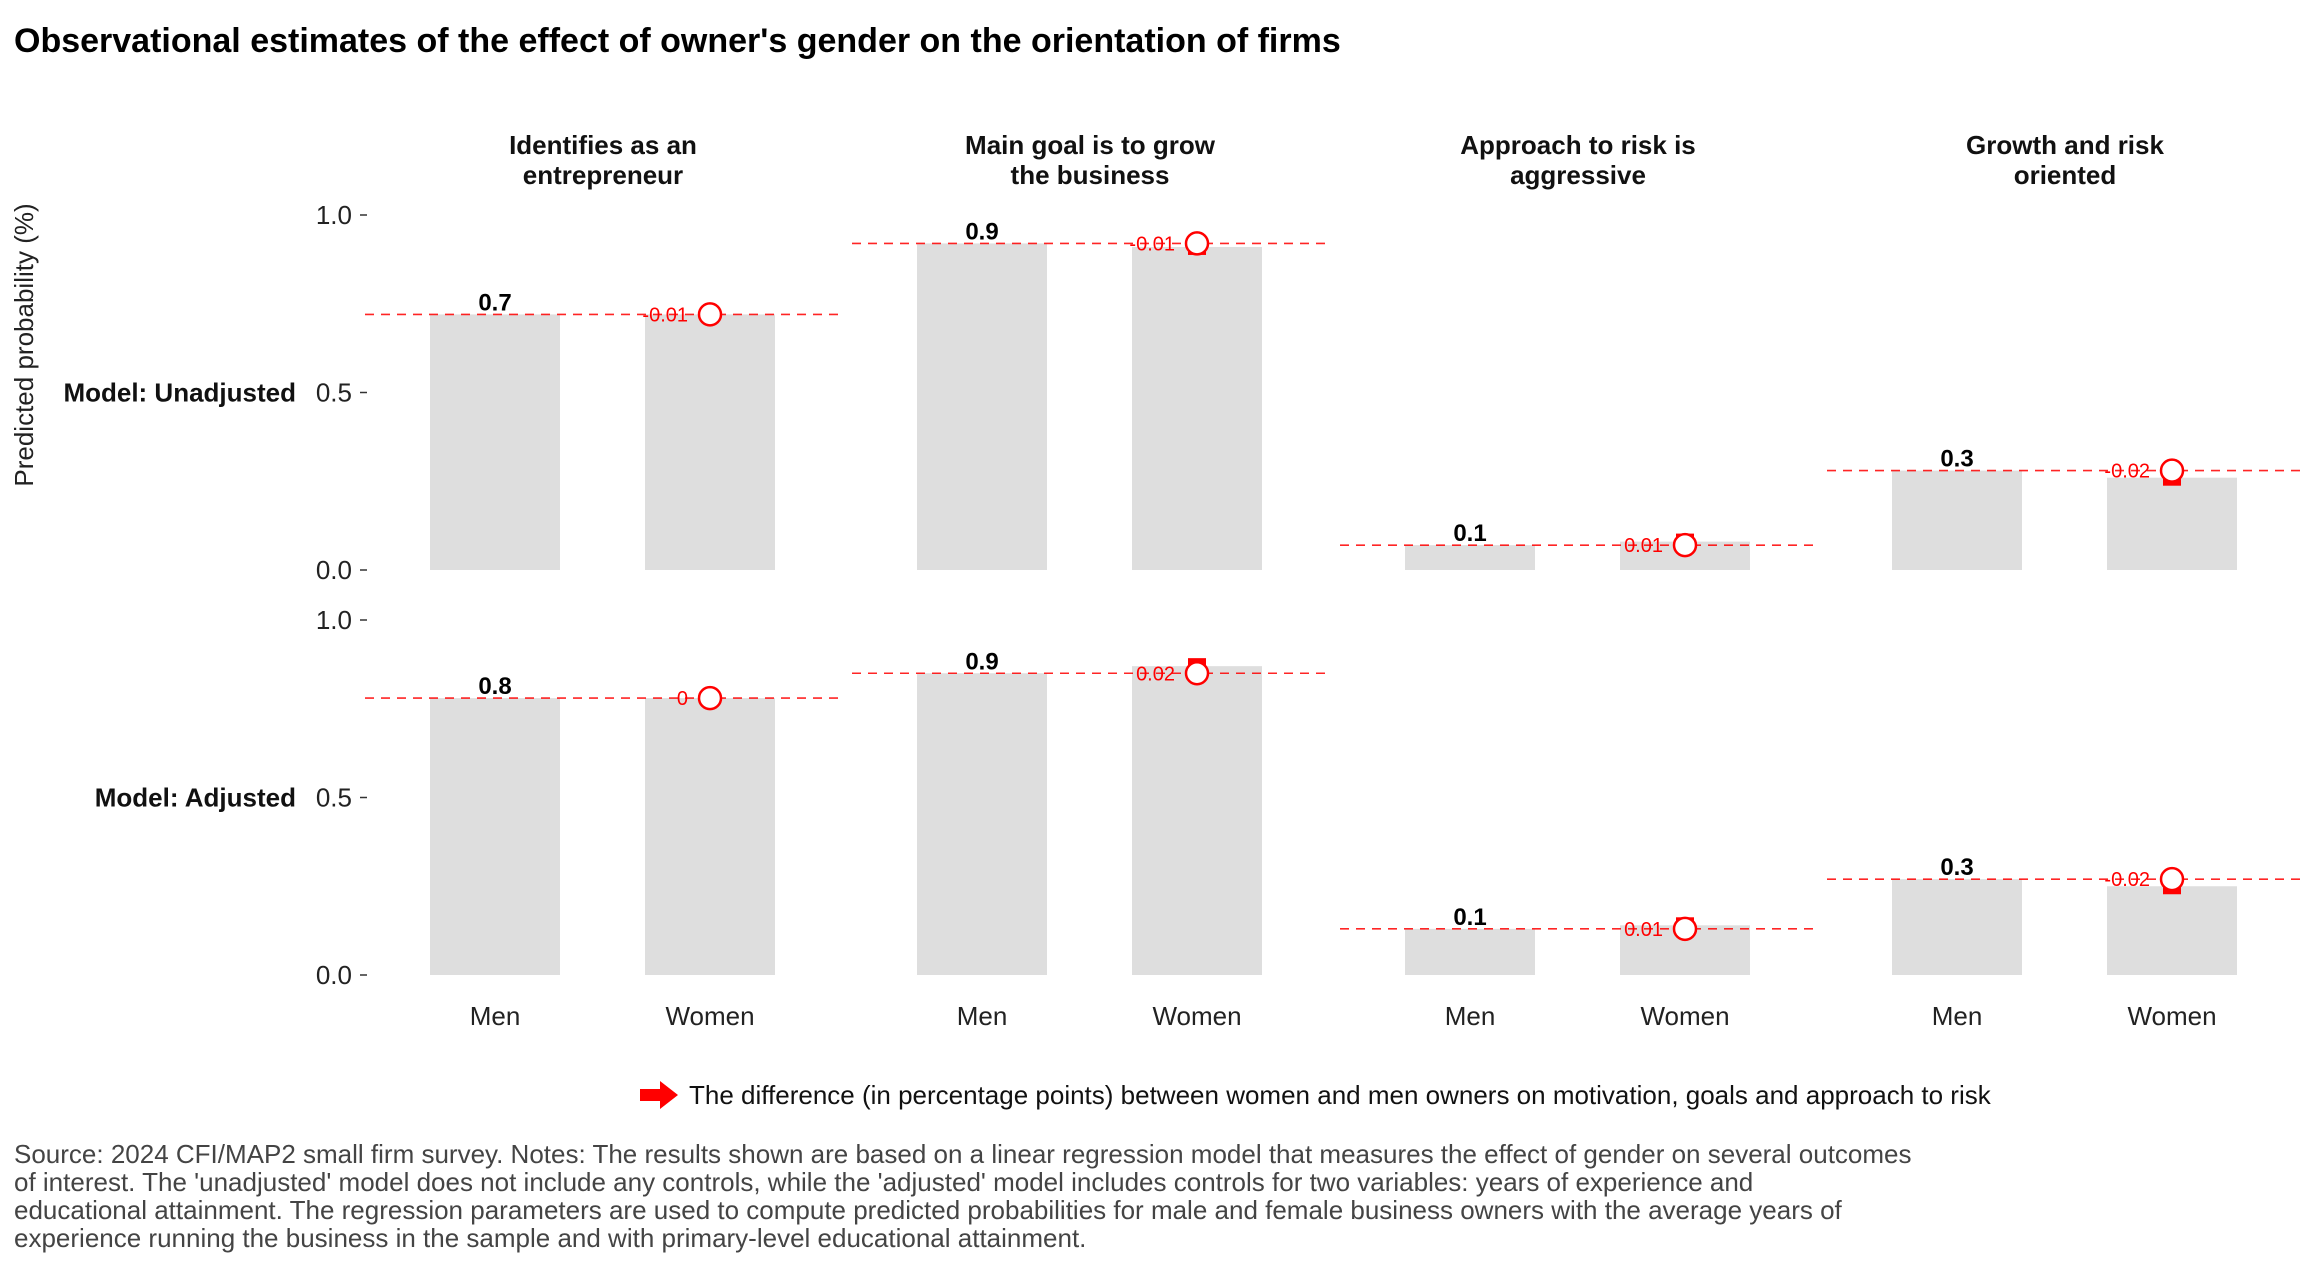 This screenshot has width=2304, height=1267. I want to click on facet-row-label: Model: Unadjusted, so click(179, 393).